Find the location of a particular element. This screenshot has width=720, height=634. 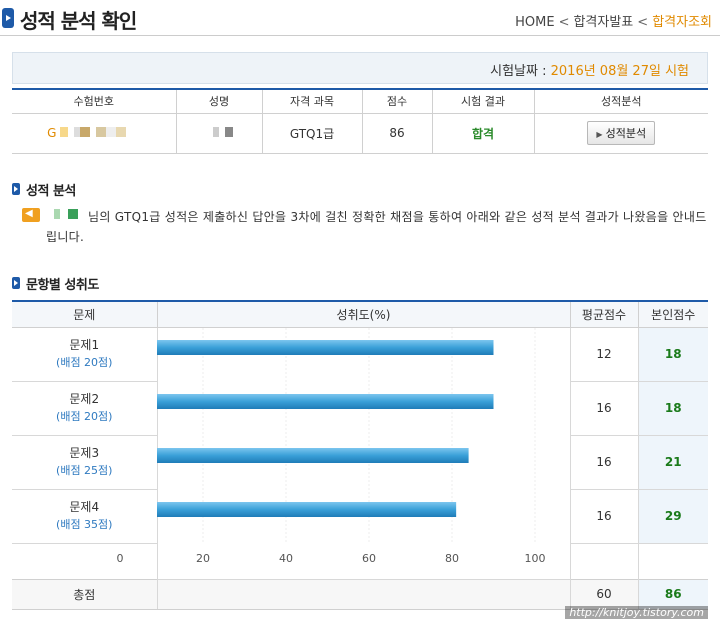

analysis-button-label: 성적분석 is located at coordinates (626, 133).